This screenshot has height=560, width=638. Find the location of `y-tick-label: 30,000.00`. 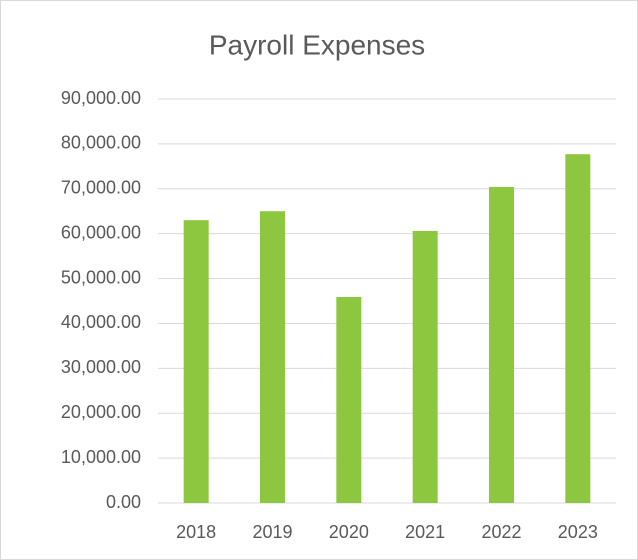

y-tick-label: 30,000.00 is located at coordinates (101, 367).